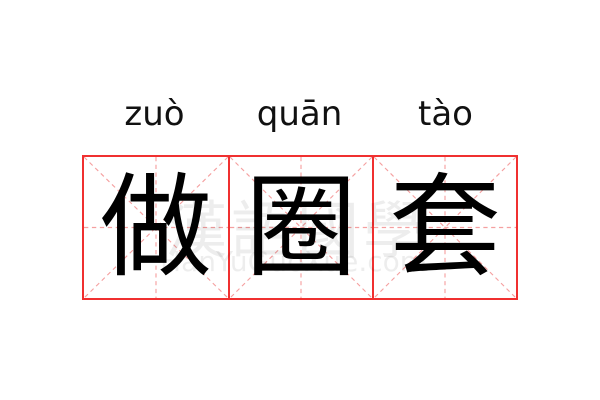 The height and width of the screenshot is (400, 600). I want to click on grid-cell: 做, so click(156, 227).